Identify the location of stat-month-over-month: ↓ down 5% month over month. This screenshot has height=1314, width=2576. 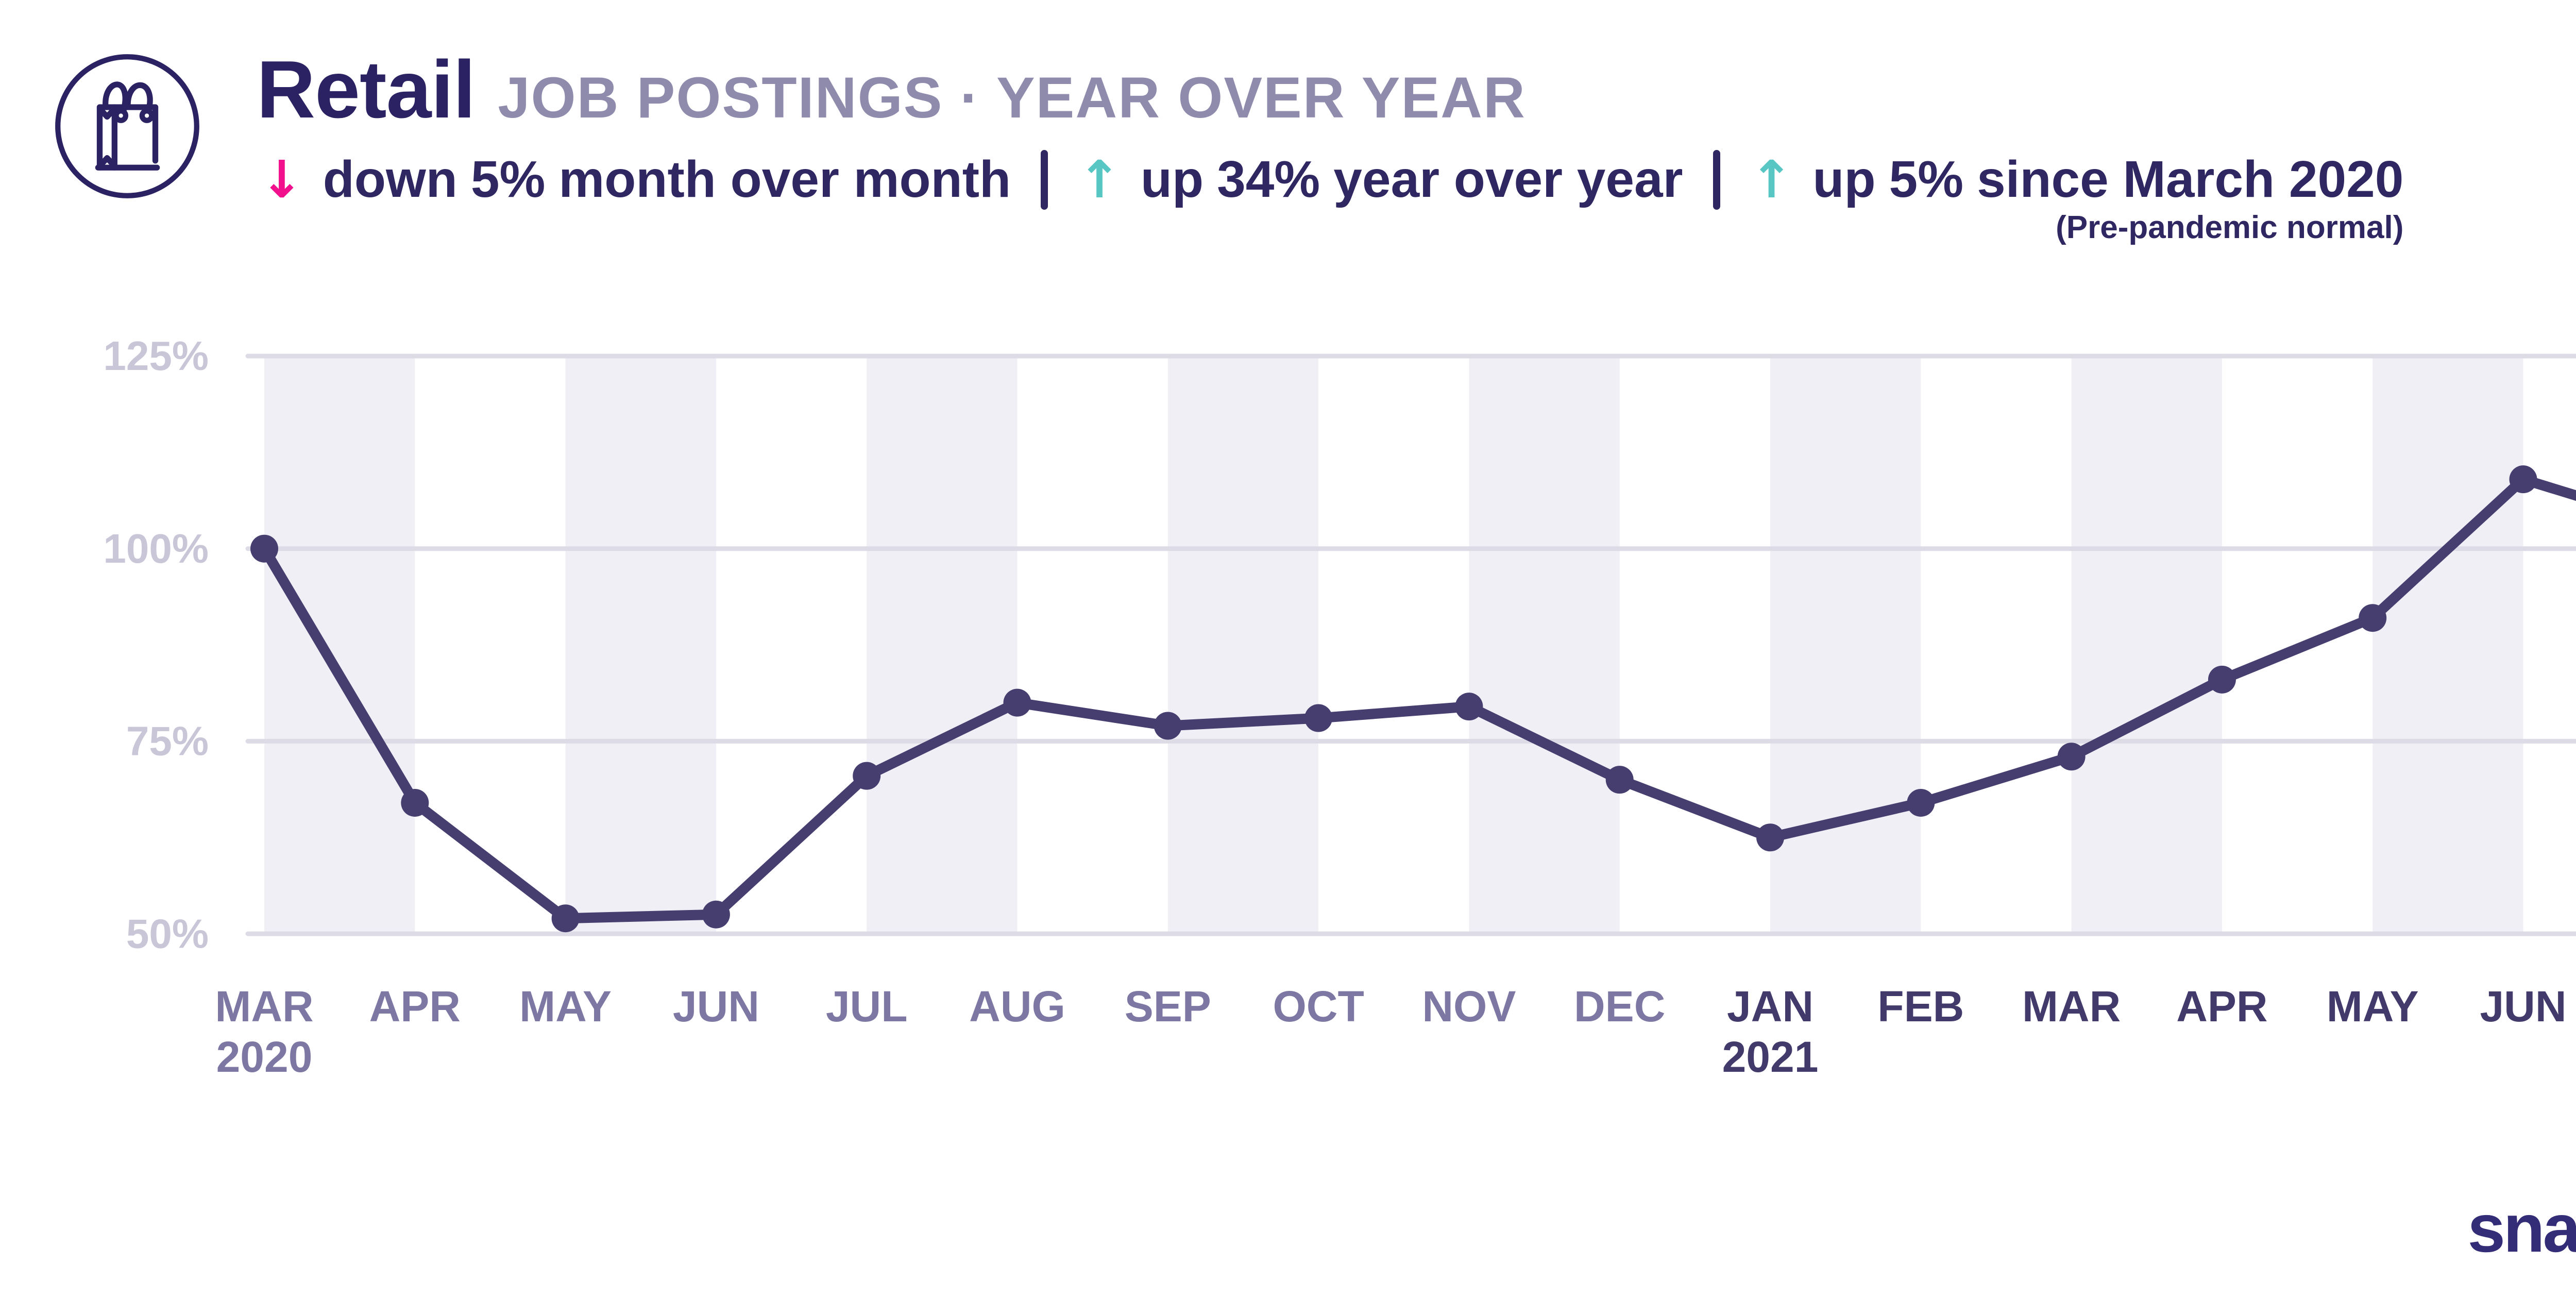
(635, 179).